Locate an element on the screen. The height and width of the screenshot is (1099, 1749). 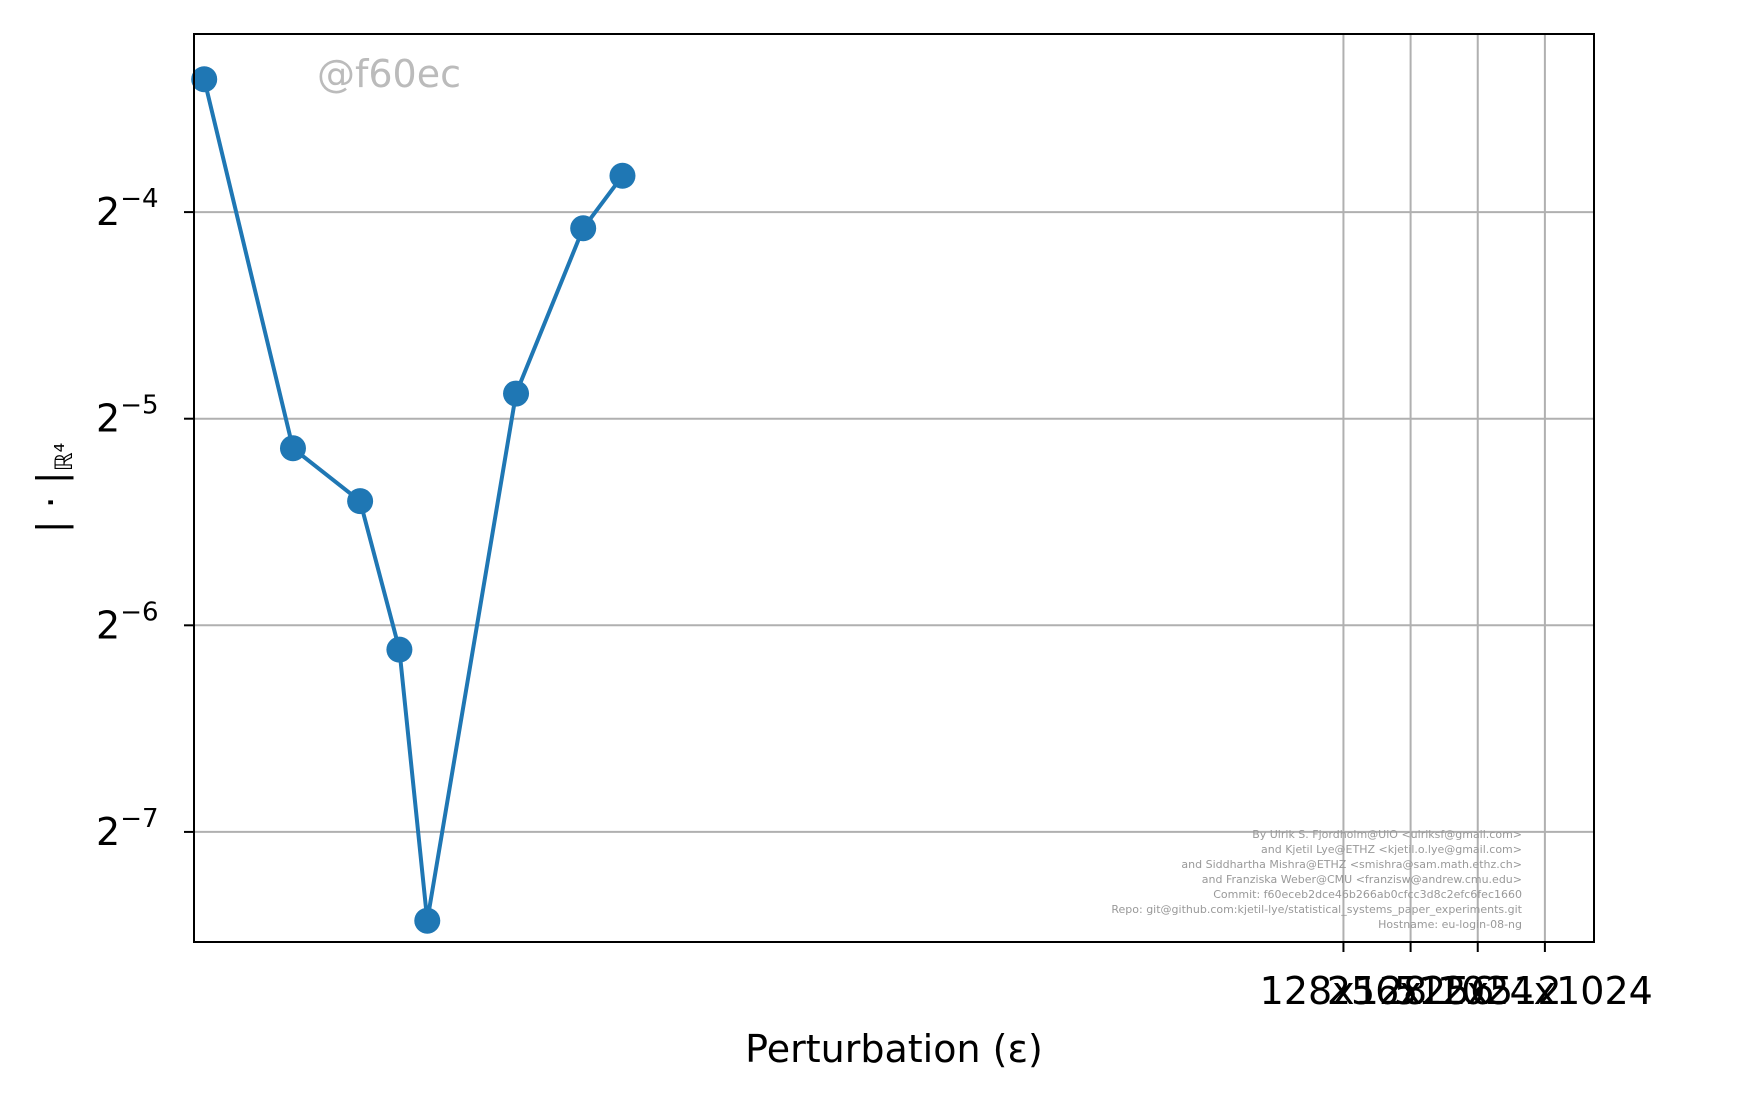
x-tick-label-0: 128x128 is located at coordinates (1344, 991).